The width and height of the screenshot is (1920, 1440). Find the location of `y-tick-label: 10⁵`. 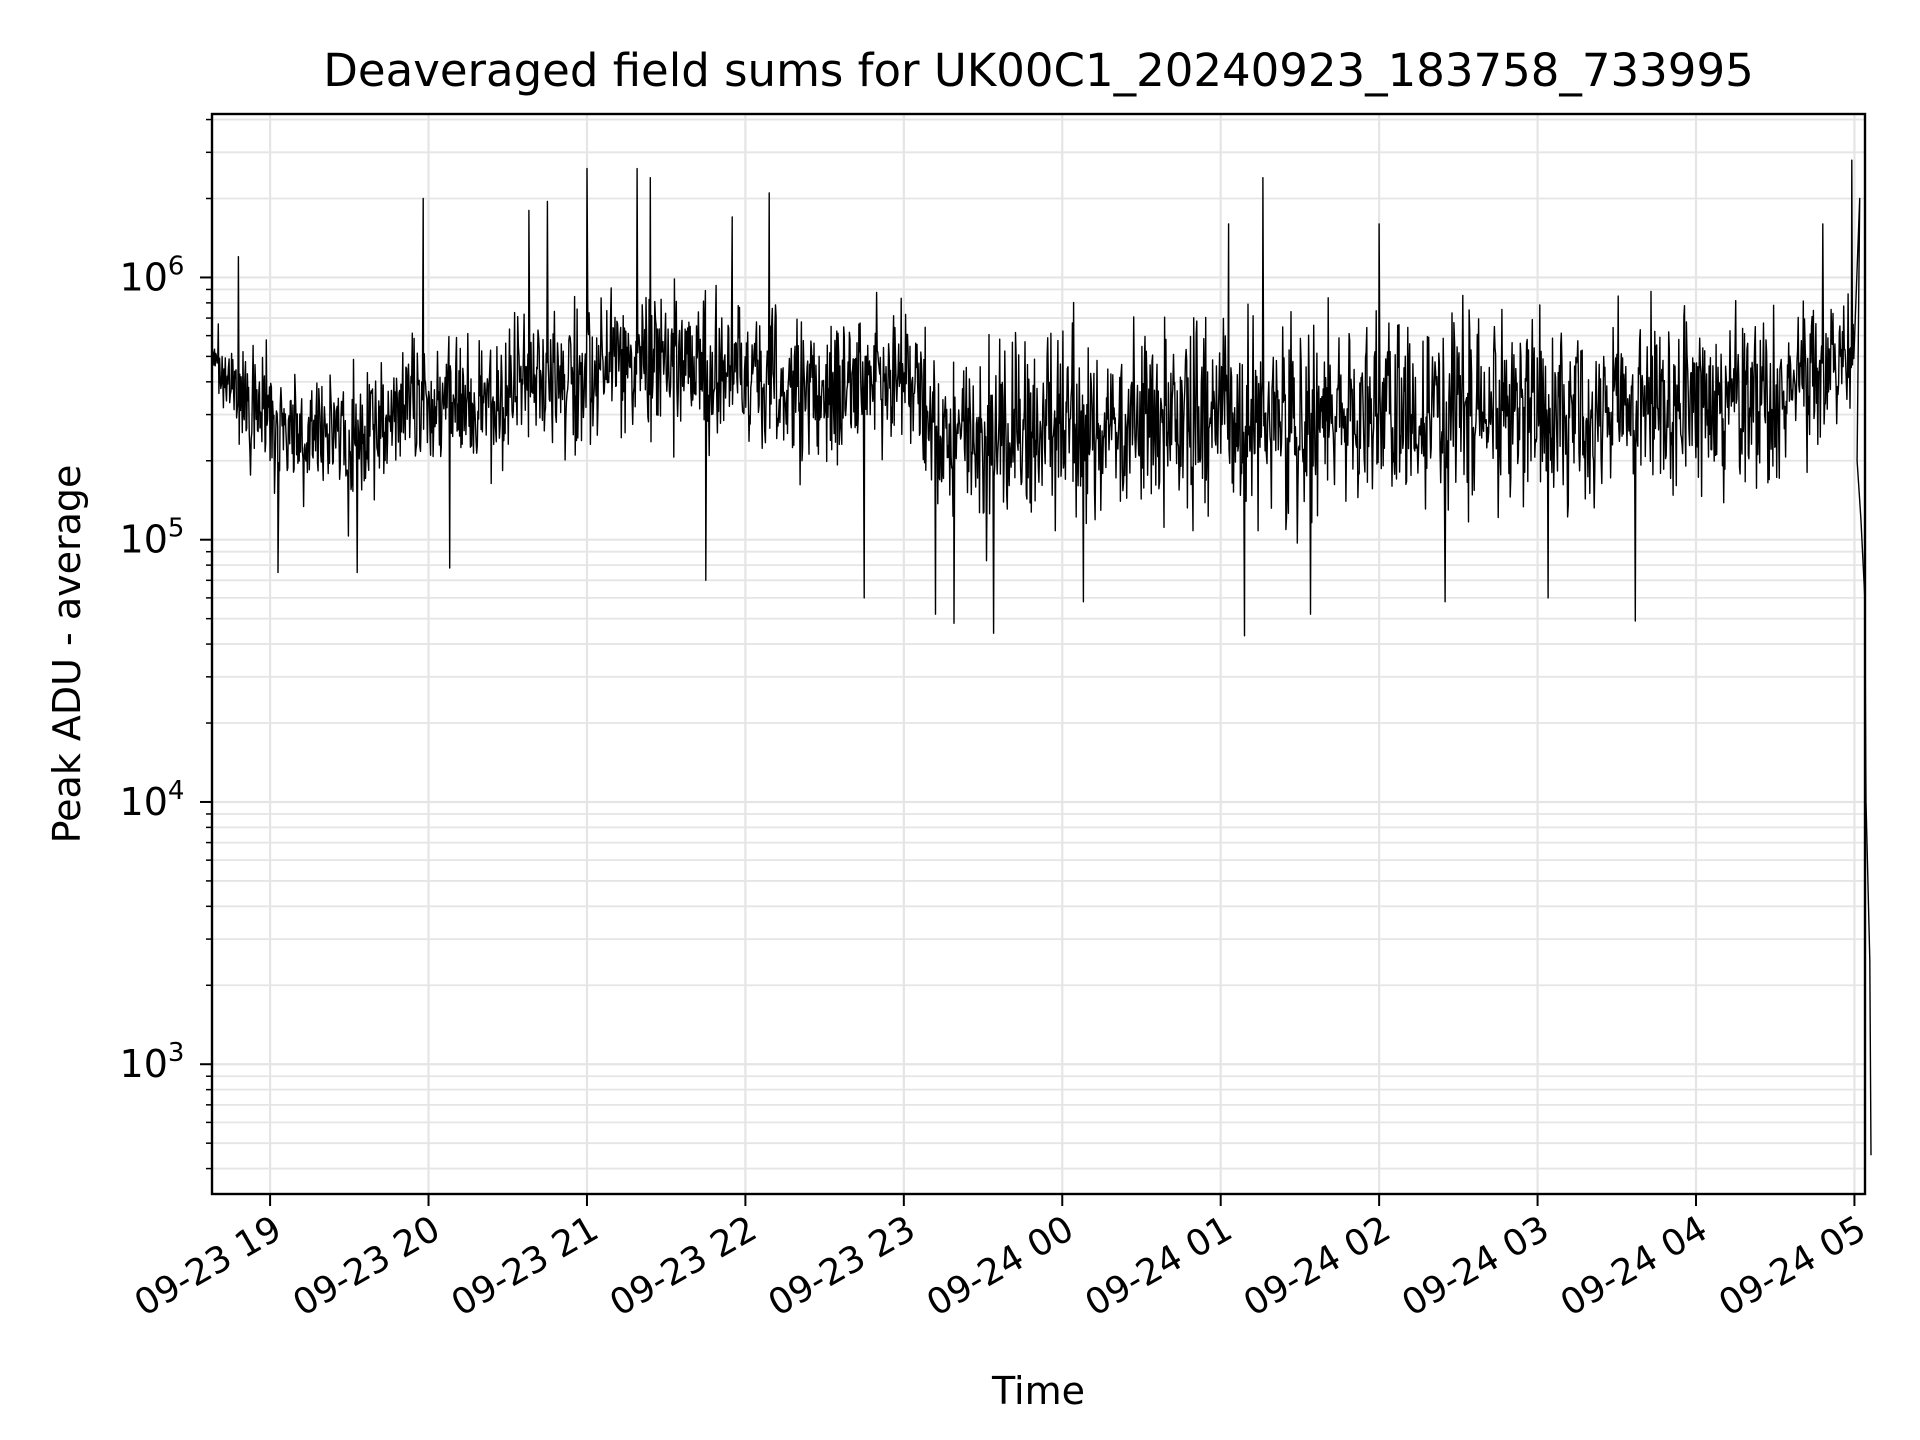

y-tick-label: 10⁵ is located at coordinates (152, 538).